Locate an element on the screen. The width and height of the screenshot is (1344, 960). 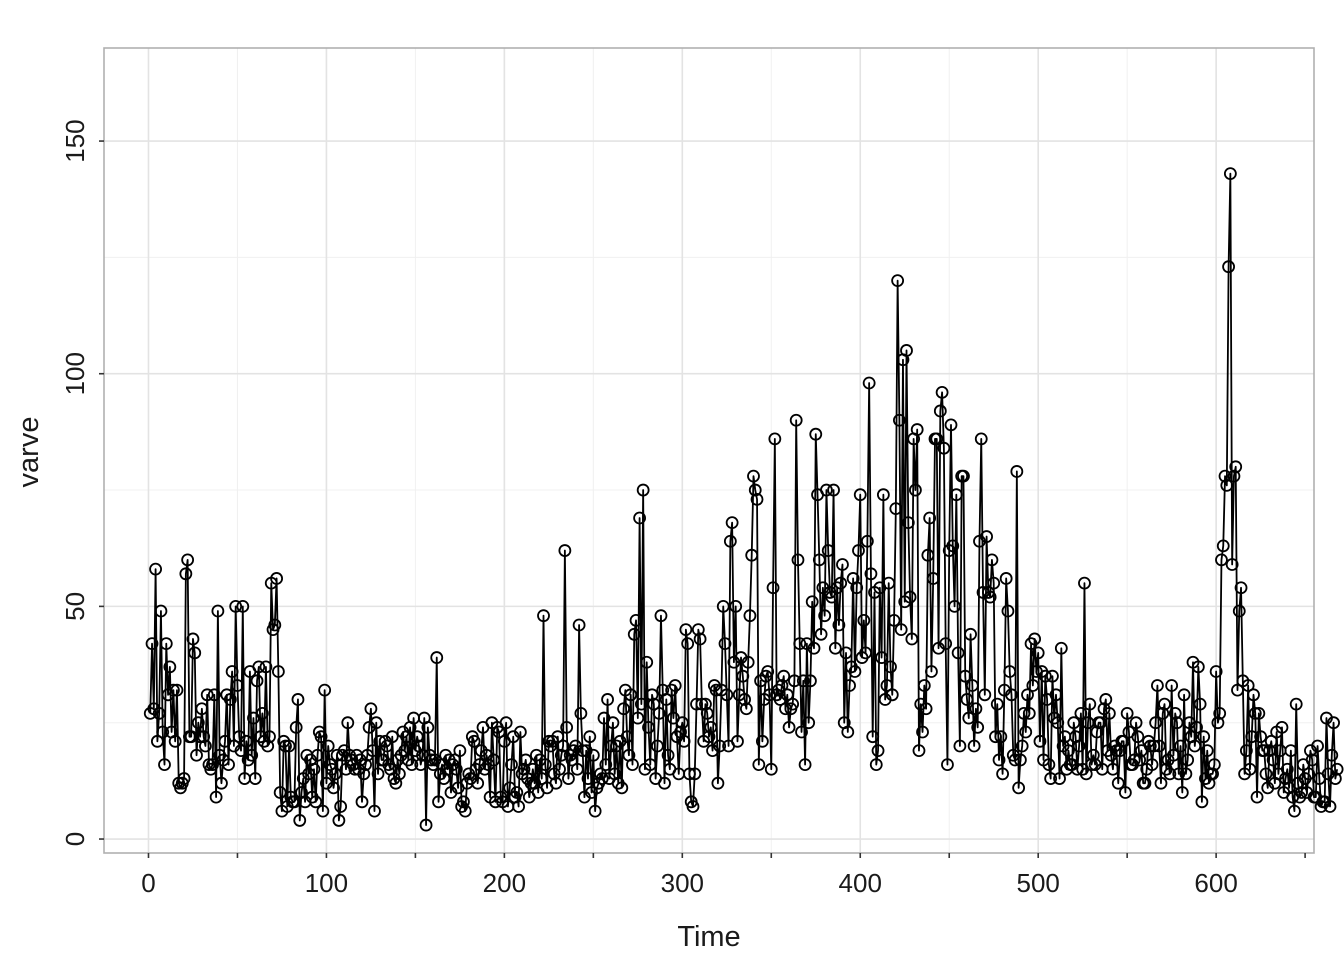
x-tick-label: 200 is located at coordinates (504, 883).